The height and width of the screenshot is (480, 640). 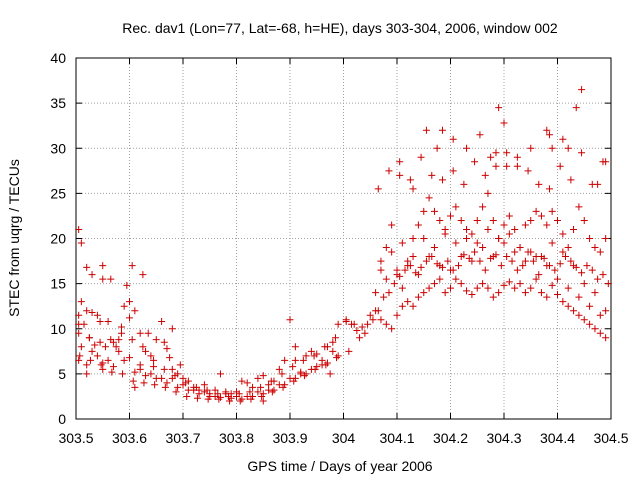 I want to click on x-tick-label: 304.5, so click(x=610, y=438).